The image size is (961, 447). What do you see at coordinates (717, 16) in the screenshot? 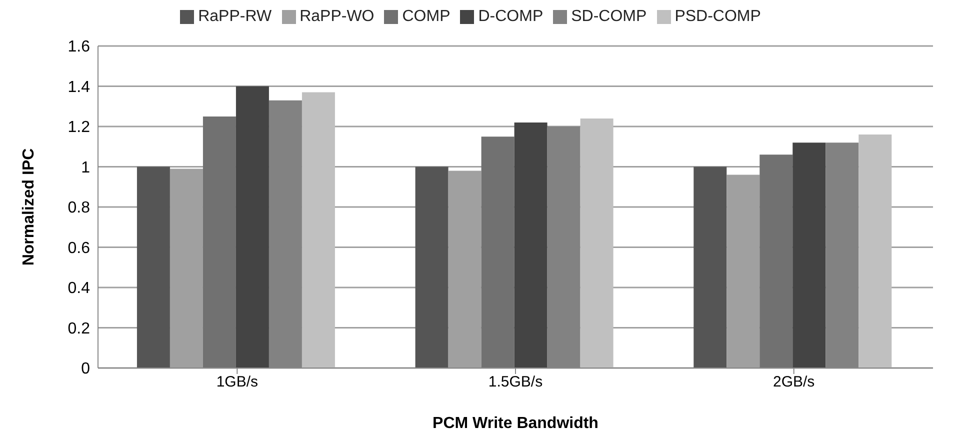
I see `legend-label: PSD-COMP` at bounding box center [717, 16].